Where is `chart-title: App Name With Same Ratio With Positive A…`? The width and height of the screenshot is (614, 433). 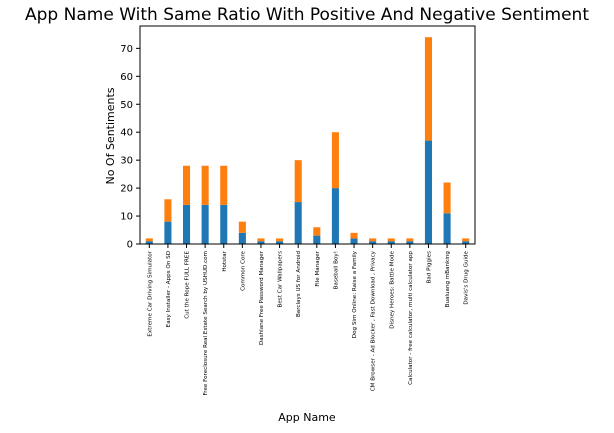
chart-title: App Name With Same Ratio With Positive A… is located at coordinates (307, 15).